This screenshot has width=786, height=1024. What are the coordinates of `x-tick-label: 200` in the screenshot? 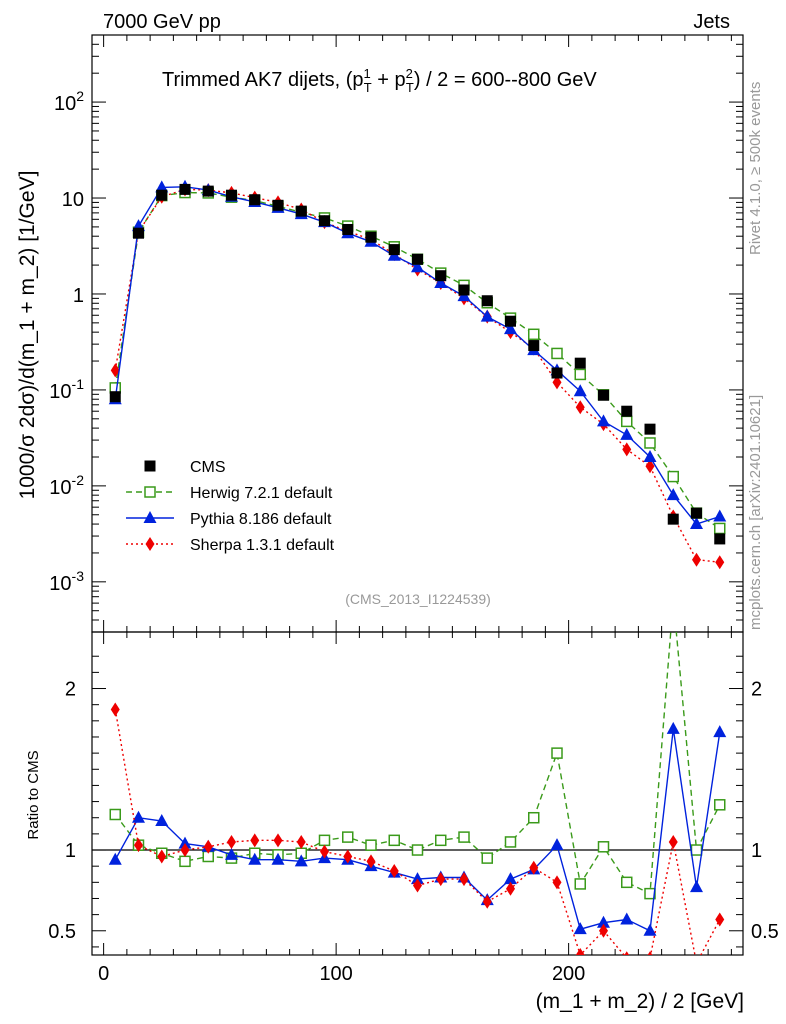 It's located at (568, 974).